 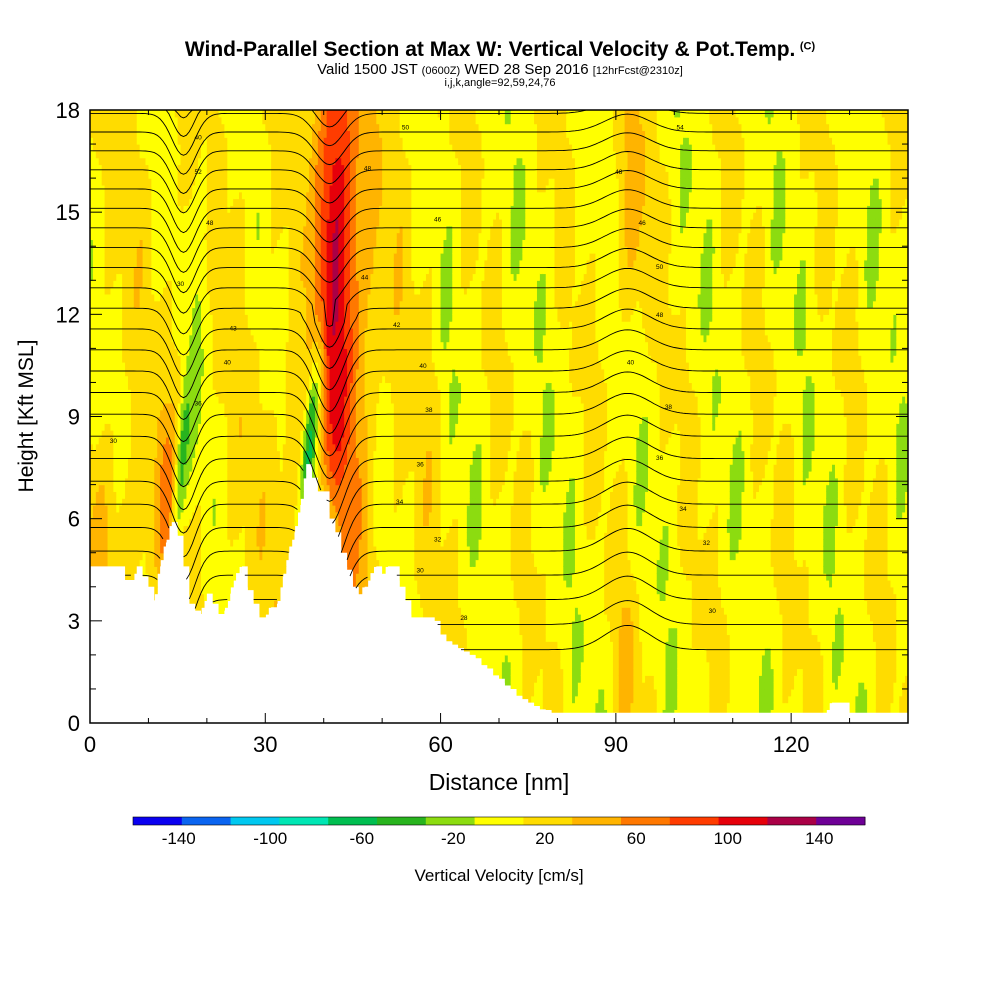 I want to click on valid-date: WED 28 Sep 2016, so click(x=526, y=69).